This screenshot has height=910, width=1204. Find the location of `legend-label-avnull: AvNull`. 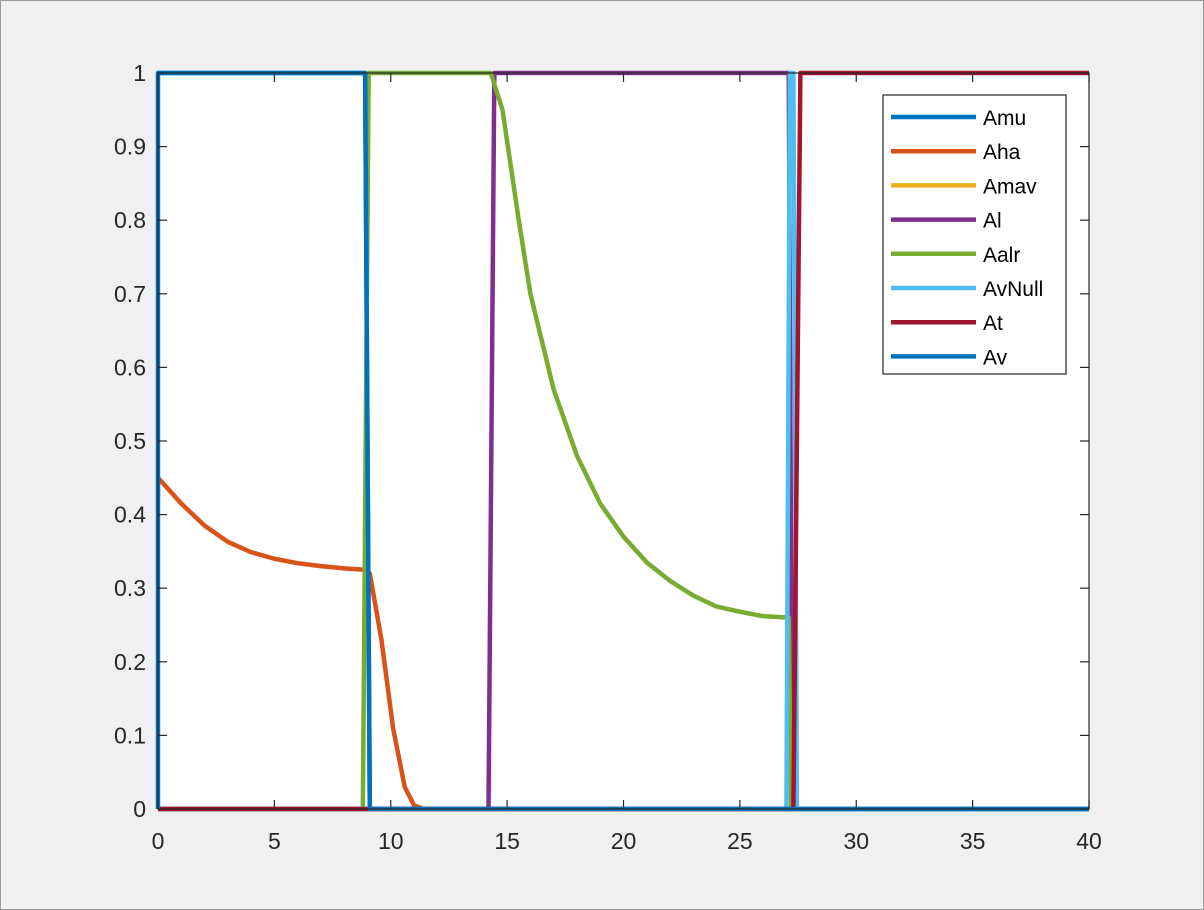

legend-label-avnull: AvNull is located at coordinates (1013, 289).